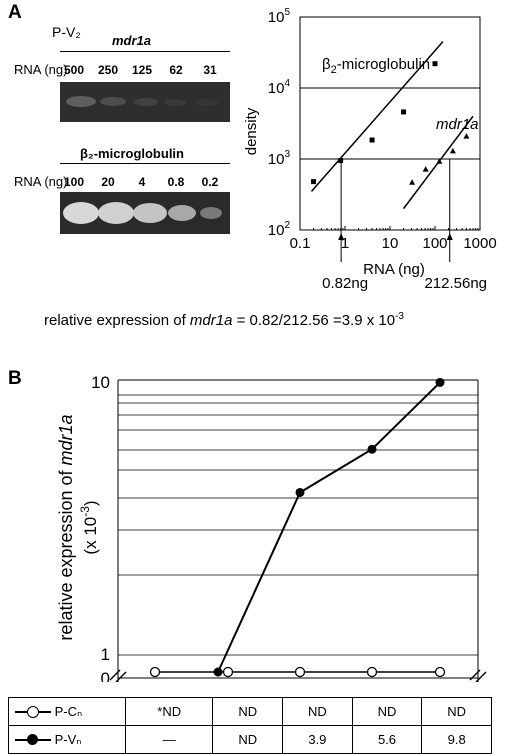 The image size is (520, 754). What do you see at coordinates (383, 64) in the screenshot?
I see `series-label-rest: -microglobulin` at bounding box center [383, 64].